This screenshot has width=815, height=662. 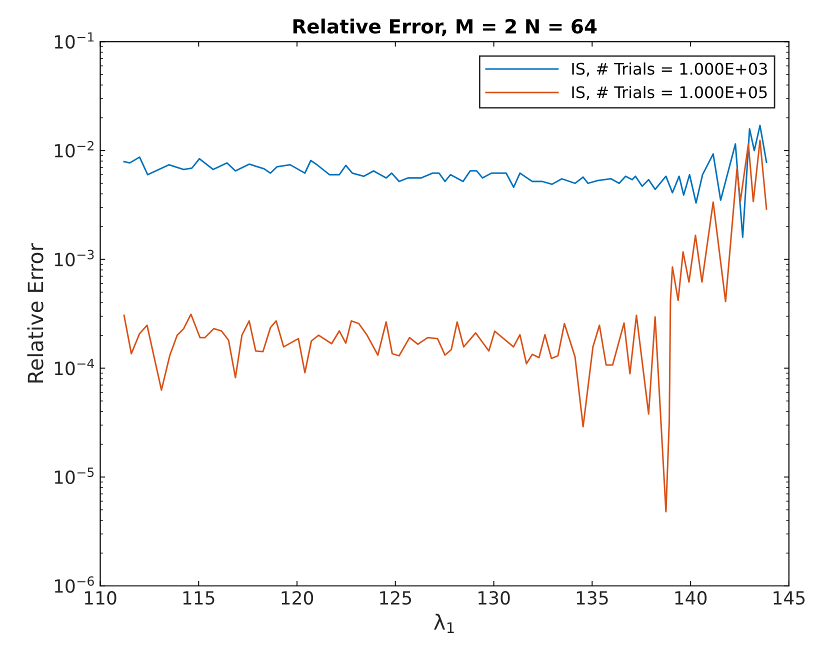 What do you see at coordinates (74, 149) in the screenshot?
I see `y-tick-label: 10$^{−2}$` at bounding box center [74, 149].